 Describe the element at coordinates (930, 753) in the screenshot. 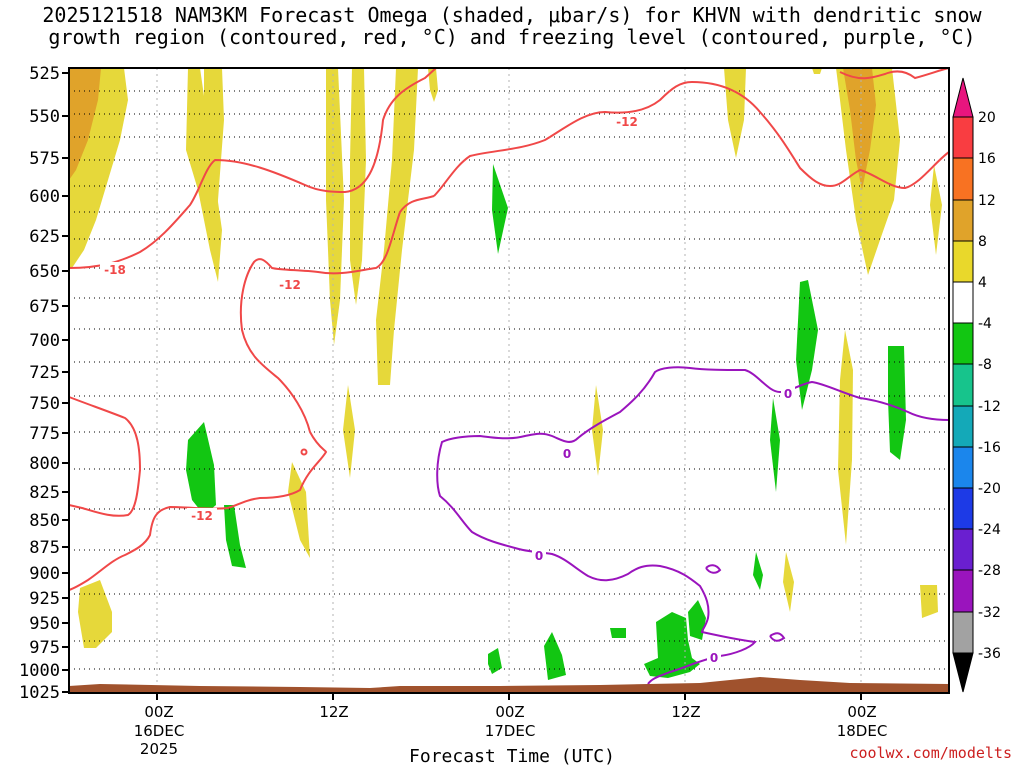

I see `credit-link: coolwx.com/modelts` at that location.